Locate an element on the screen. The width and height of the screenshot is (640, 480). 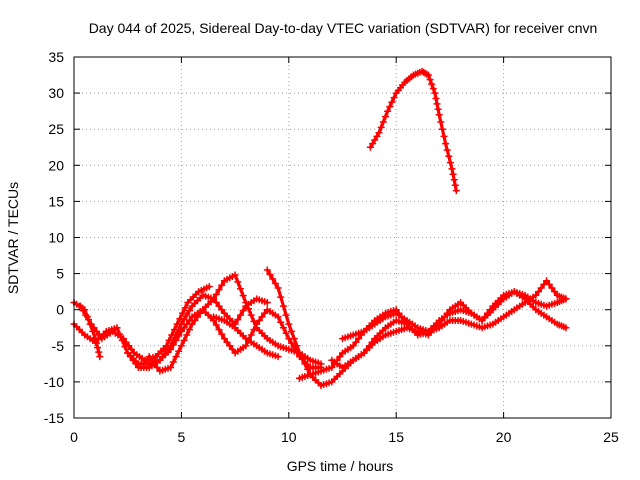
x-tick-label: 25 is located at coordinates (611, 437).